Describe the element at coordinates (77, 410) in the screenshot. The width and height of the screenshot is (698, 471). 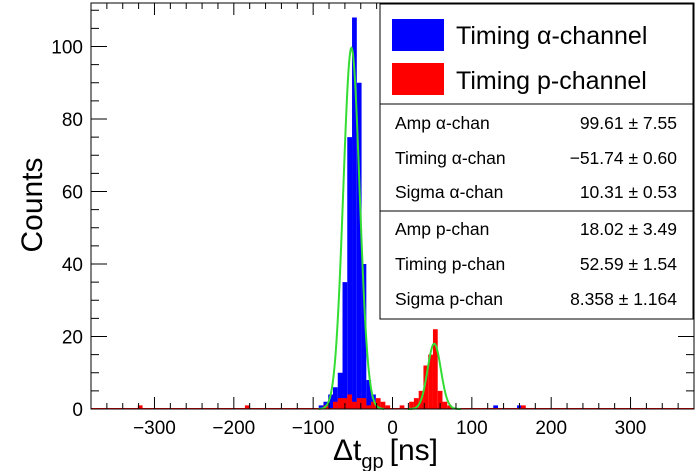
I see `y-tick-label: 0` at that location.